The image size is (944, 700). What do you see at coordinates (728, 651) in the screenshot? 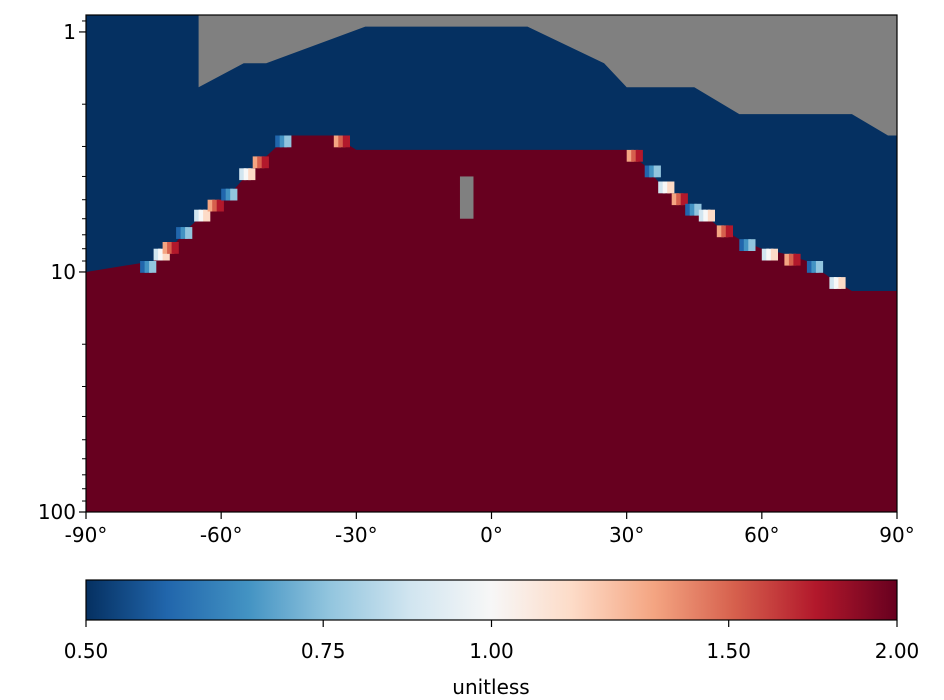
I see `colorbar-tick-label: 1.50` at bounding box center [728, 651].